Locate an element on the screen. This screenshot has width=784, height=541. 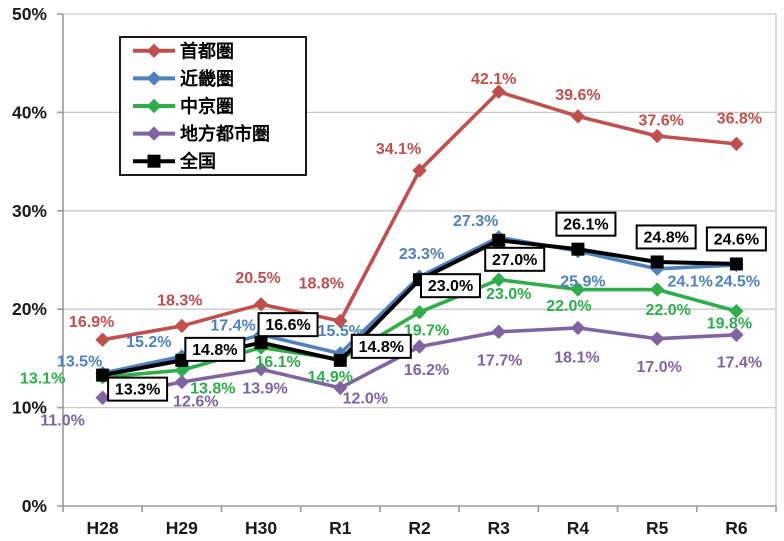
data-label-zenkoku: 26.1% is located at coordinates (585, 225).